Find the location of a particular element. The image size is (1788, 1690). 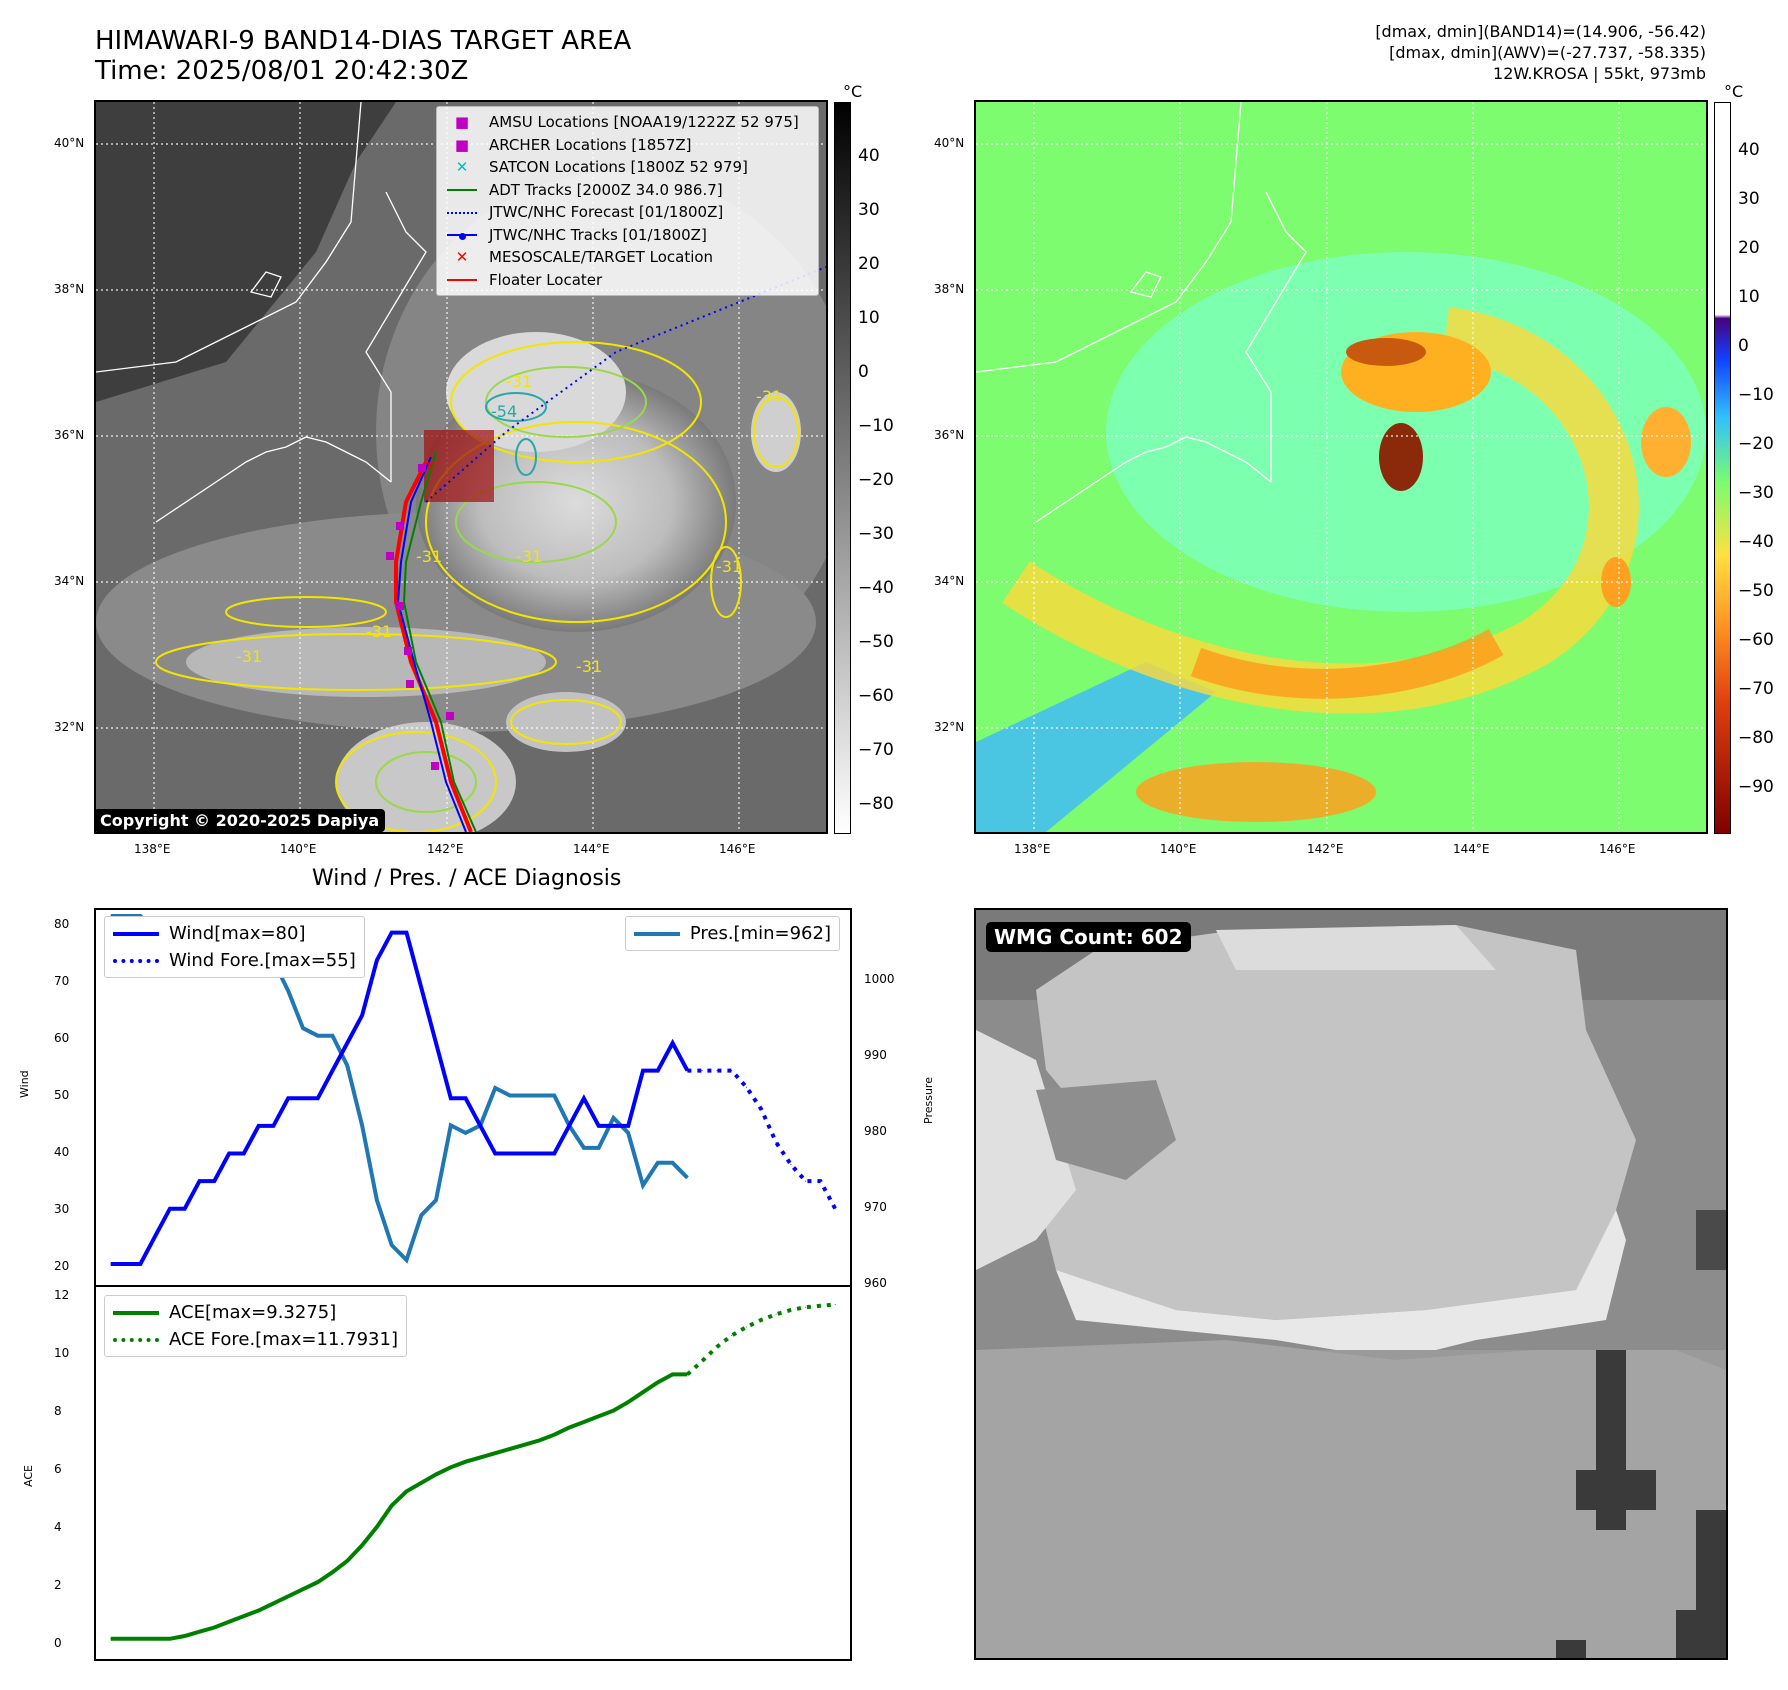

ace-tick: 12 is located at coordinates (62, 1295).